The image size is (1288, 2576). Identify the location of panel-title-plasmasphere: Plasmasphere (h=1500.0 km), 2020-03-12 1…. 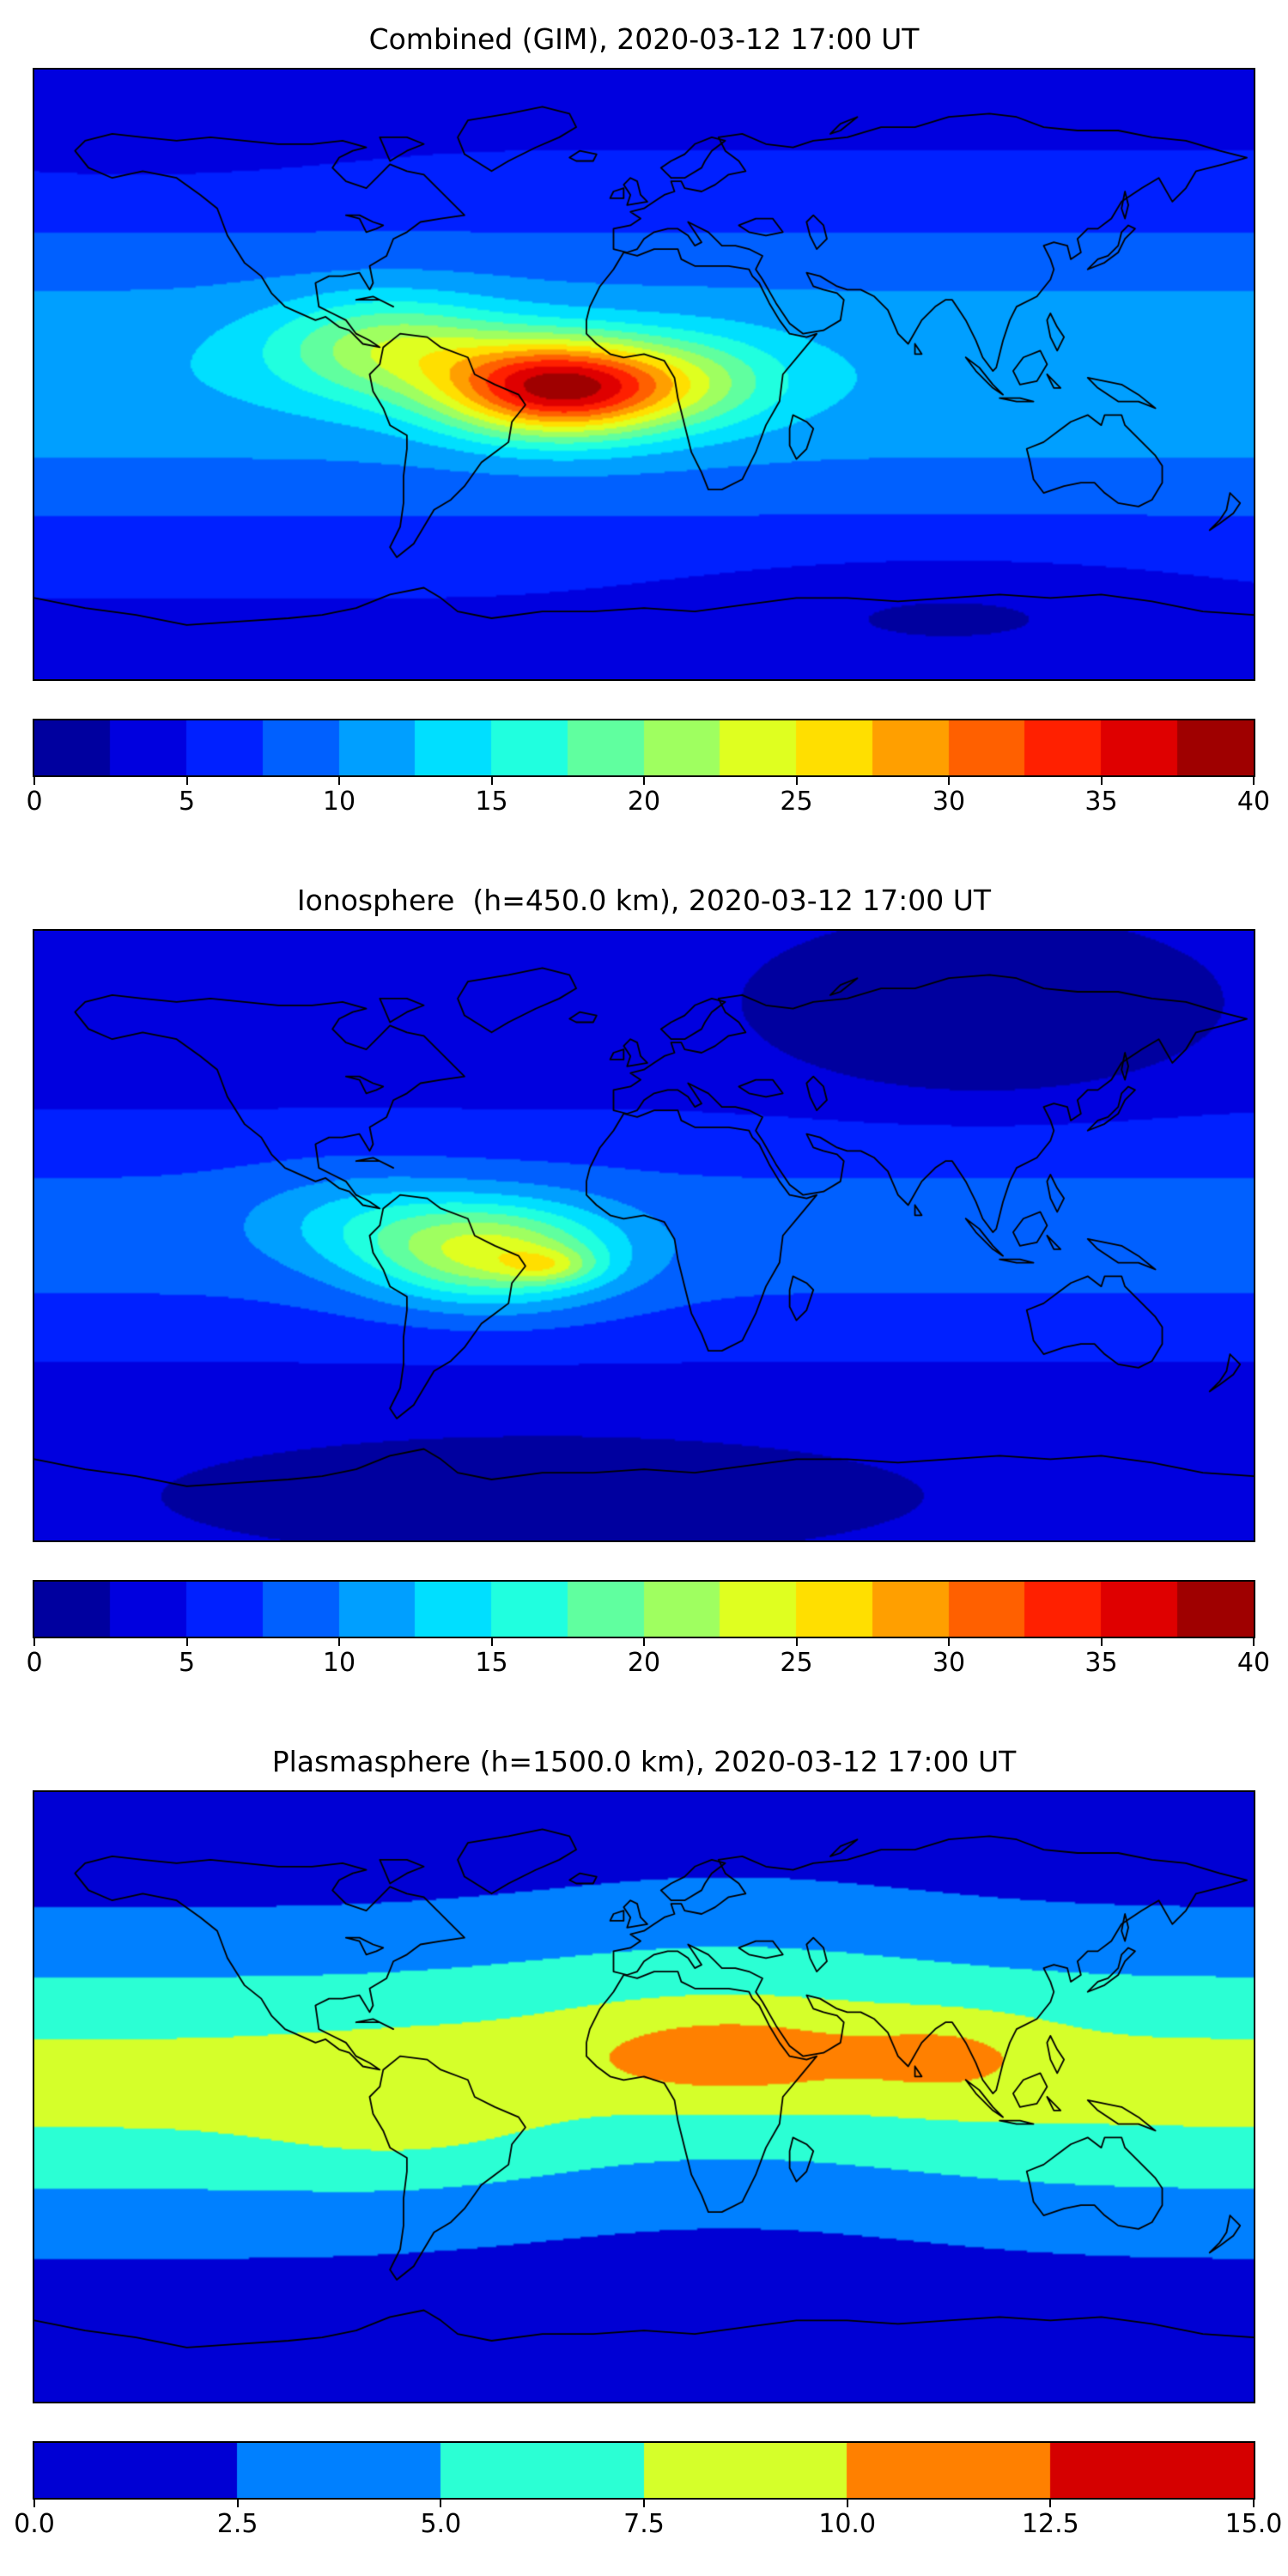
(644, 1762).